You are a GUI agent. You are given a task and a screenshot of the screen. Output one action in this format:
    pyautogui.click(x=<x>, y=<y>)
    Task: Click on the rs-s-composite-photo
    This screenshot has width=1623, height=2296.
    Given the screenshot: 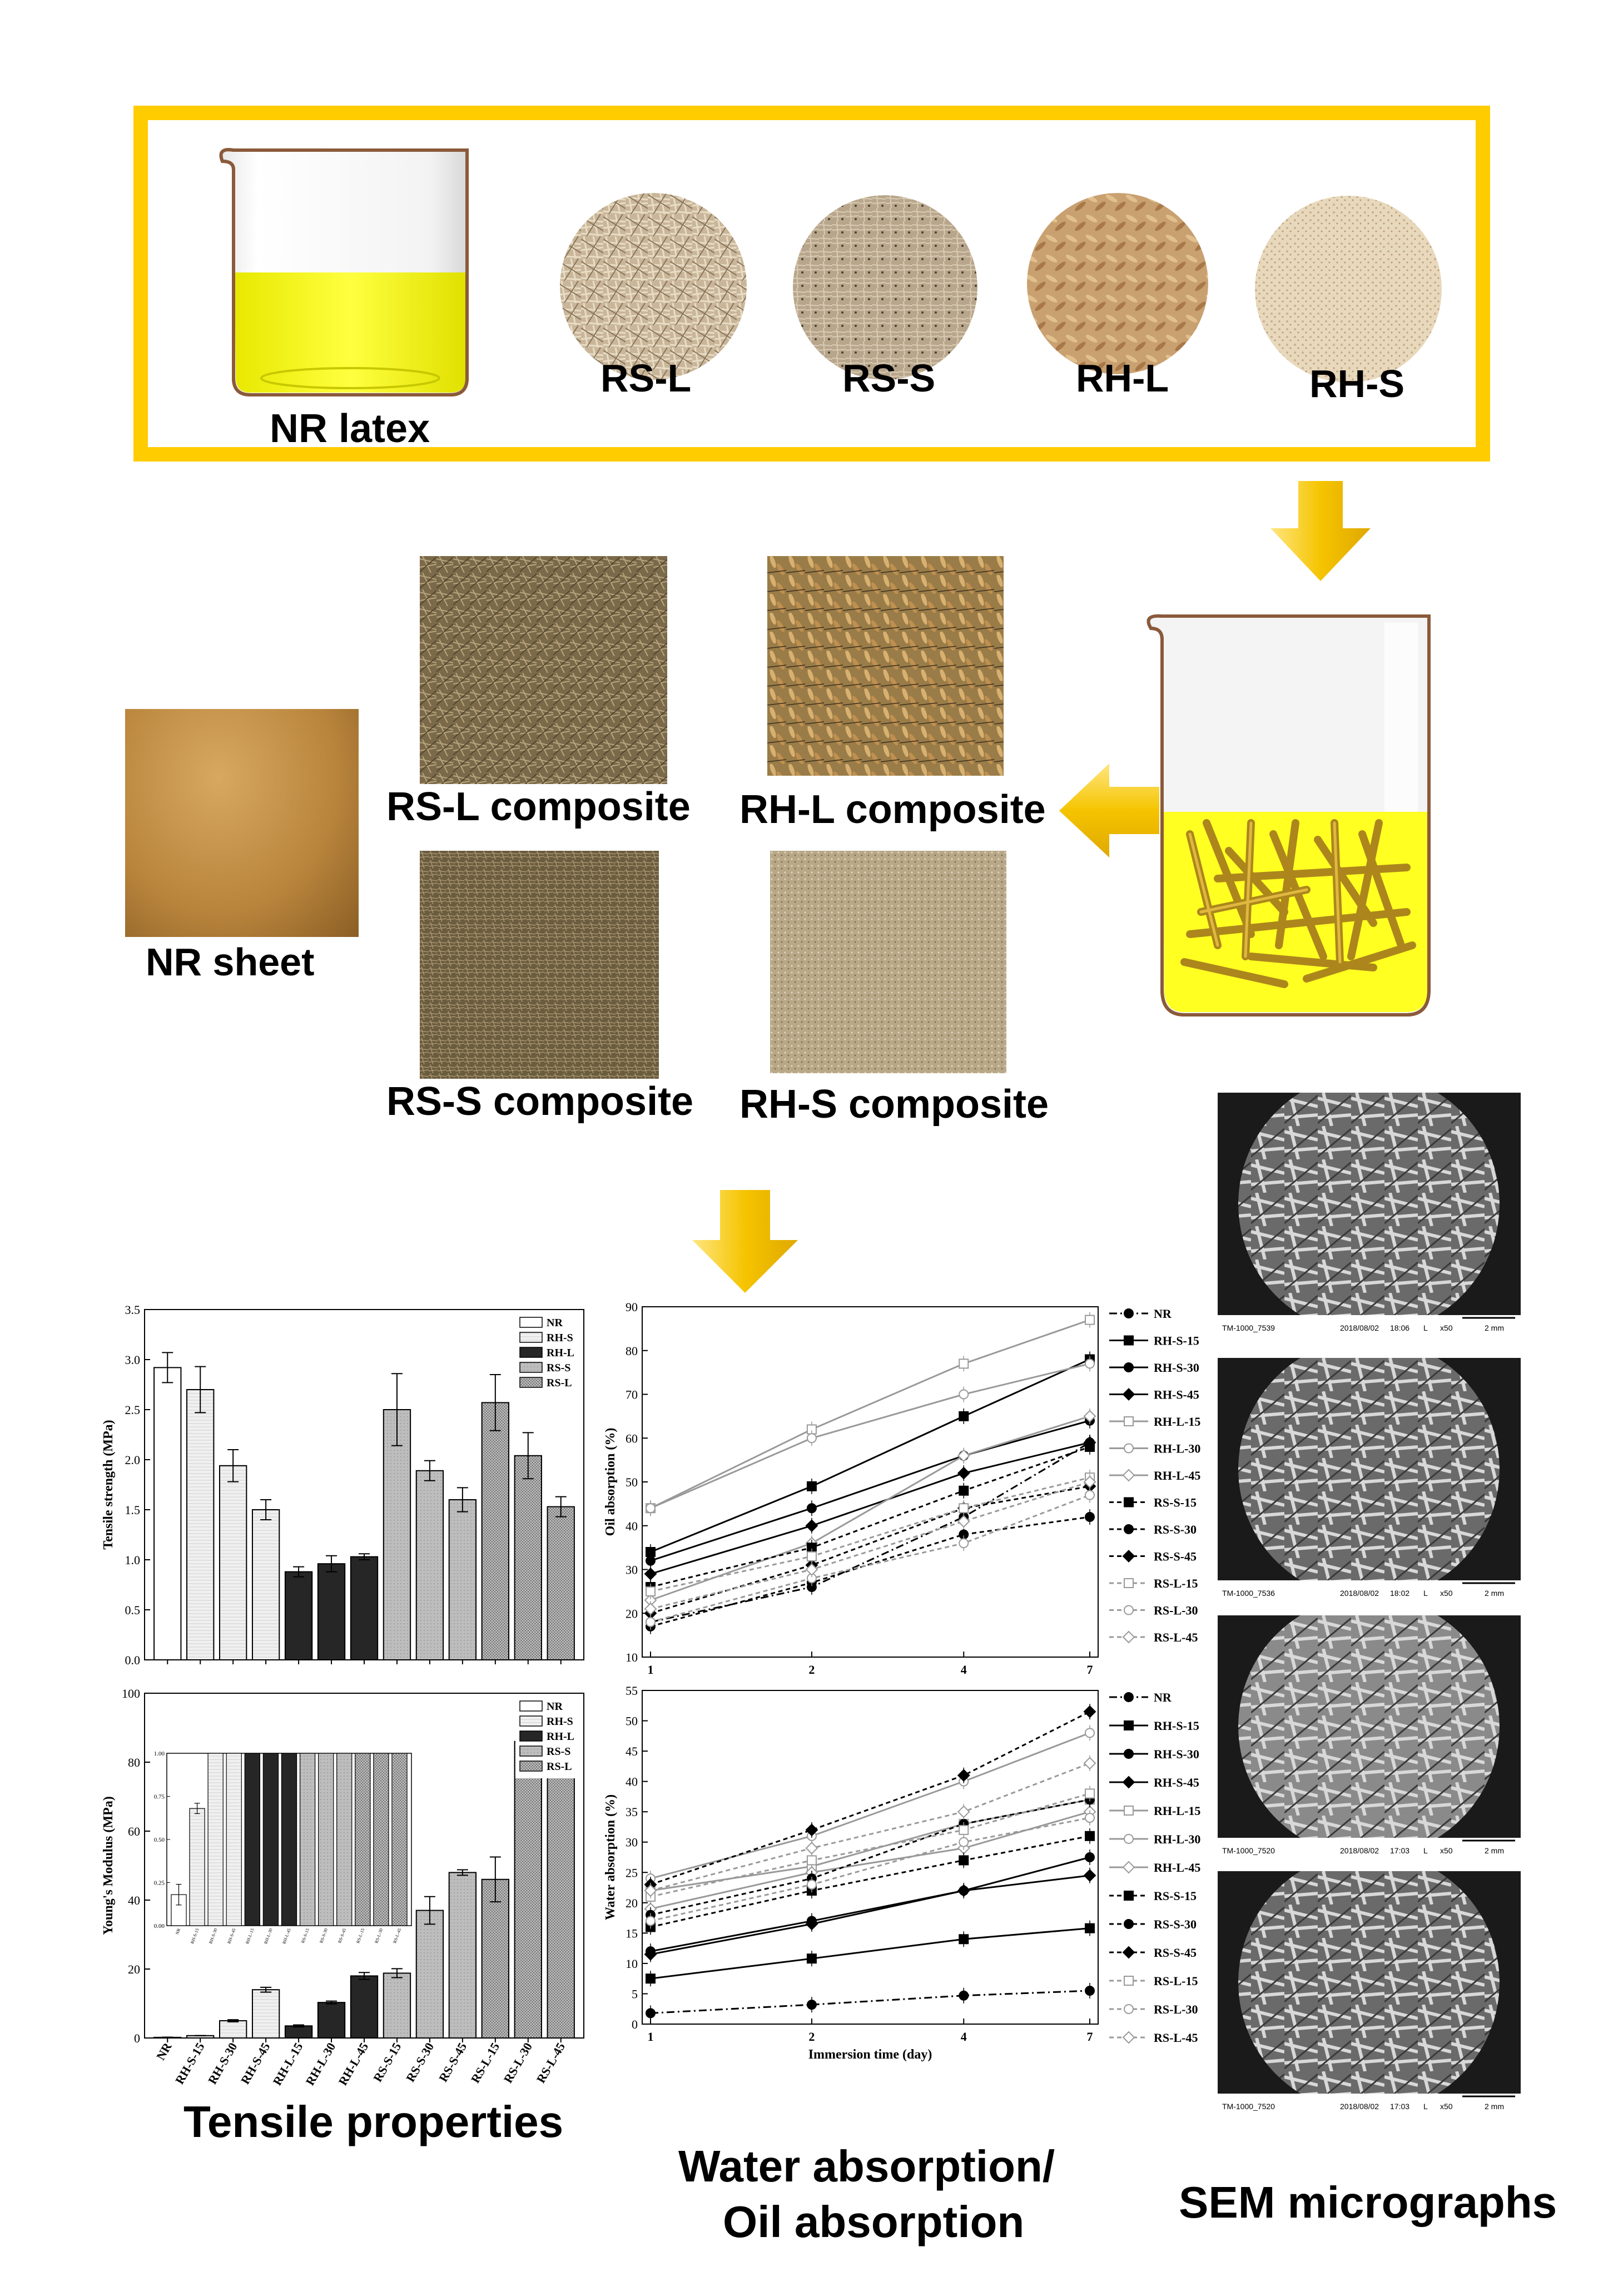 What is the action you would take?
    pyautogui.click(x=539, y=965)
    